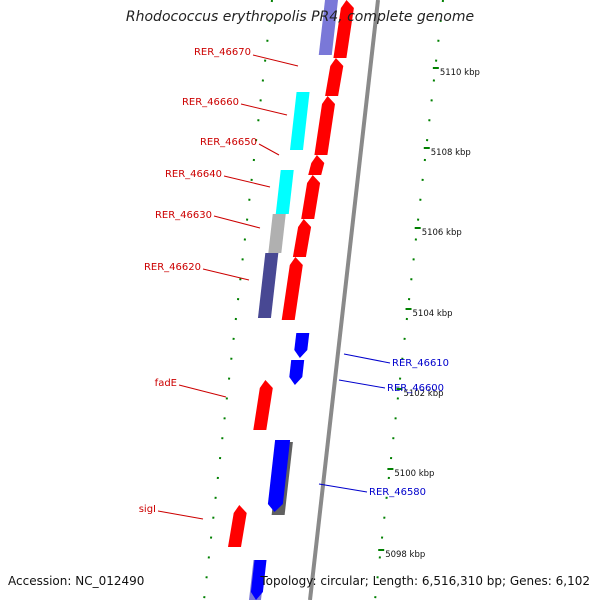 This screenshot has height=600, width=600. I want to click on gene-label: sigI, so click(147, 509).